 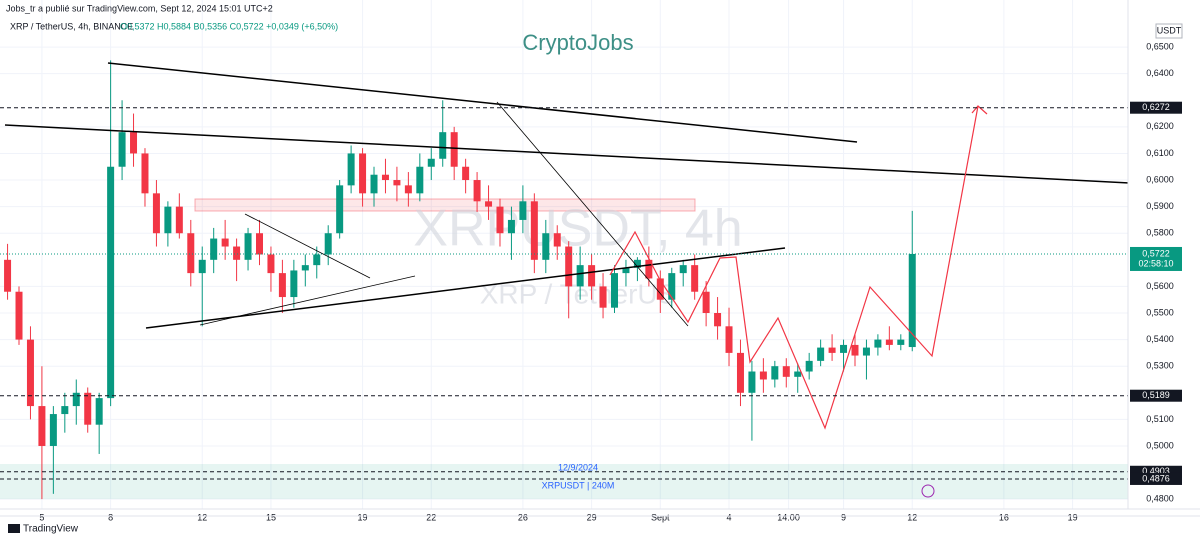 What do you see at coordinates (1156, 395) in the screenshot?
I see `level-label: 0,5189` at bounding box center [1156, 395].